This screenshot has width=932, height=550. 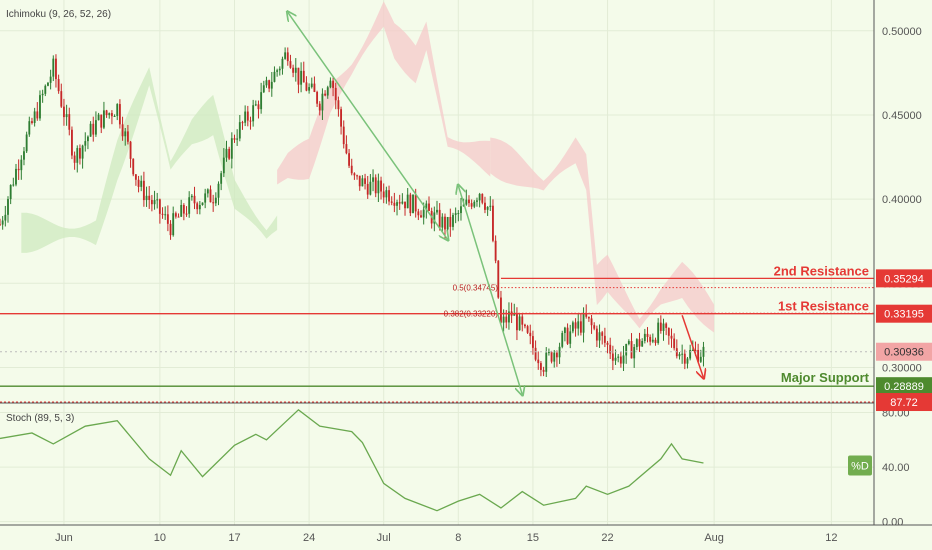 What do you see at coordinates (904, 402) in the screenshot?
I see `overbought-badge` at bounding box center [904, 402].